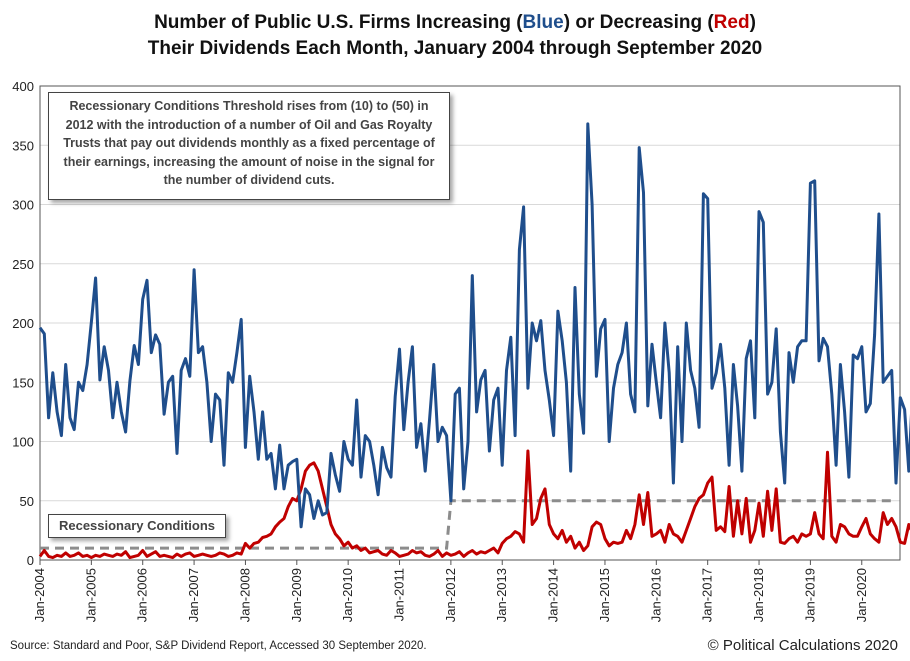  I want to click on copyright-credit: © Political Calculations 2020, so click(802, 645).